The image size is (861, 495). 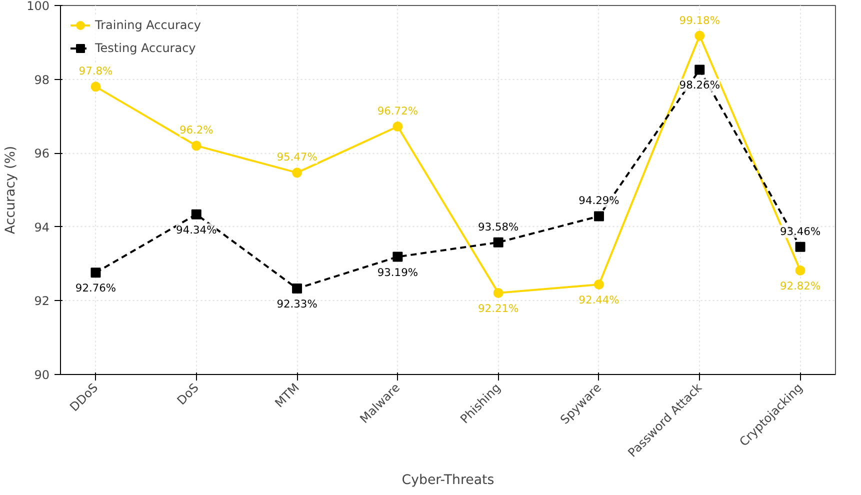 What do you see at coordinates (599, 299) in the screenshot?
I see `data-label: 92.44%` at bounding box center [599, 299].